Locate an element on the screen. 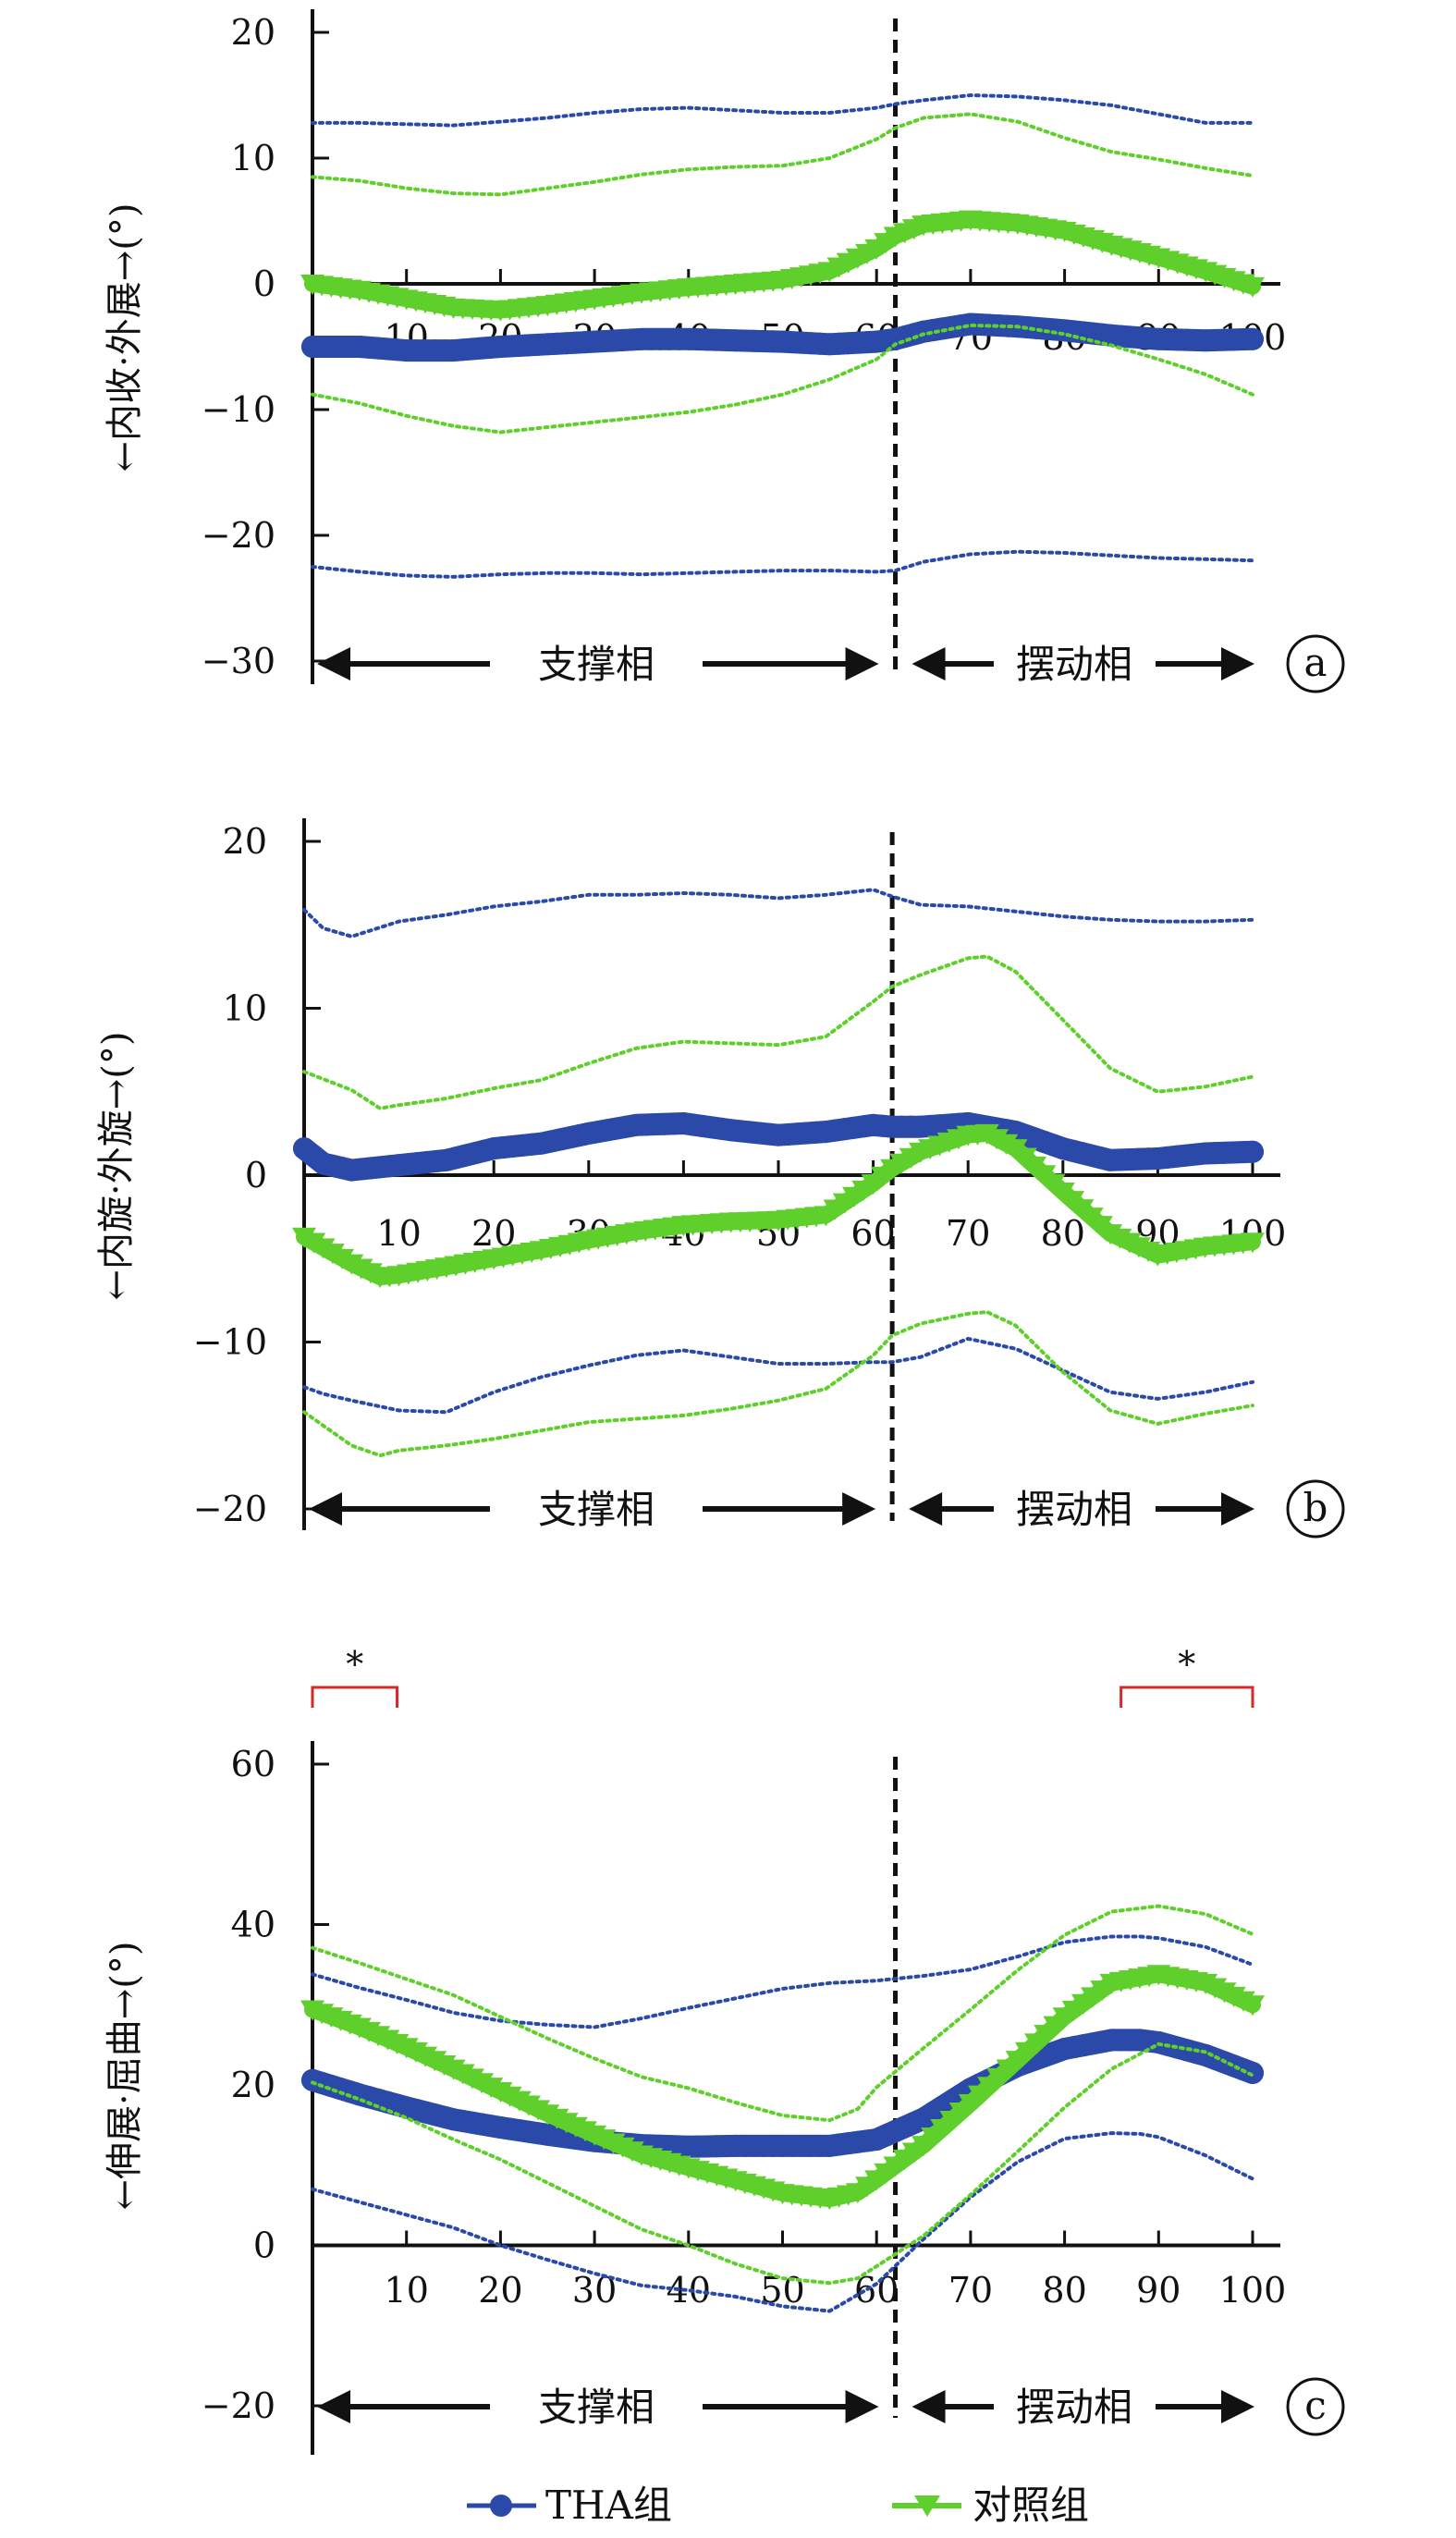 Image resolution: width=1456 pixels, height=2538 pixels. x-tick-label: 100 is located at coordinates (1253, 2290).